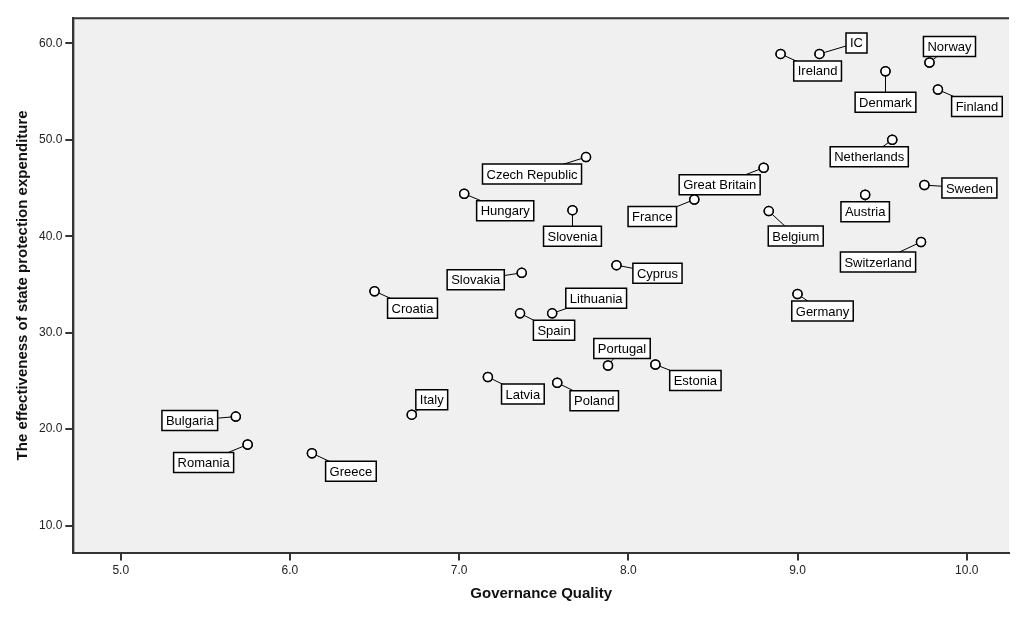 The image size is (1023, 619). What do you see at coordinates (822, 311) in the screenshot?
I see `annotation: Germany` at bounding box center [822, 311].